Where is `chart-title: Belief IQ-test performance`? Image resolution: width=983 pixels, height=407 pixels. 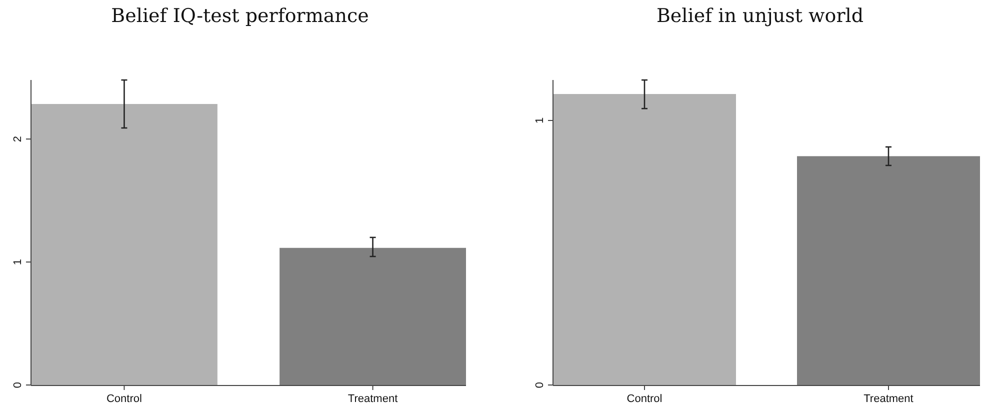
chart-title: Belief IQ-test performance is located at coordinates (240, 16).